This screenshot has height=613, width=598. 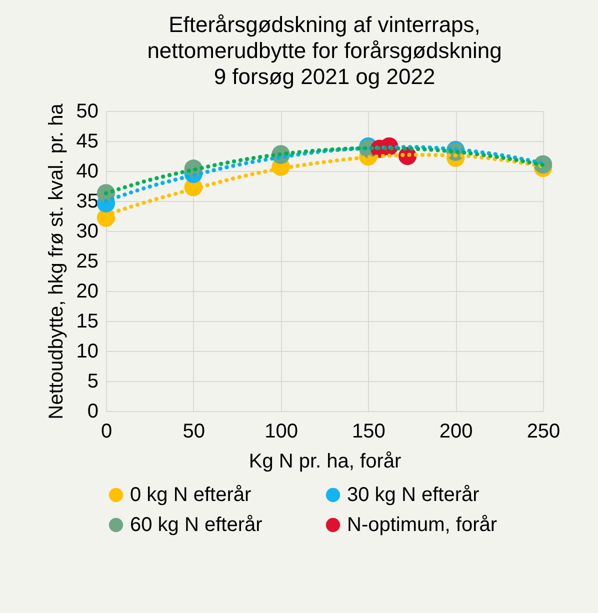 What do you see at coordinates (456, 431) in the screenshot?
I see `x-tick-label: 200` at bounding box center [456, 431].